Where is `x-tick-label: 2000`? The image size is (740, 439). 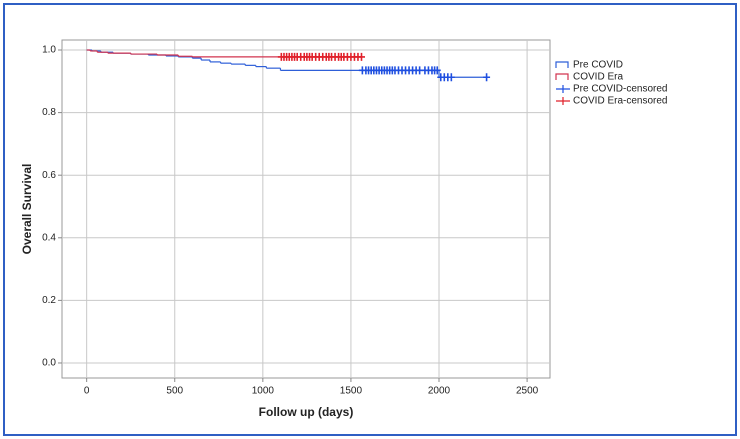
x-tick-label: 2000 is located at coordinates (439, 391).